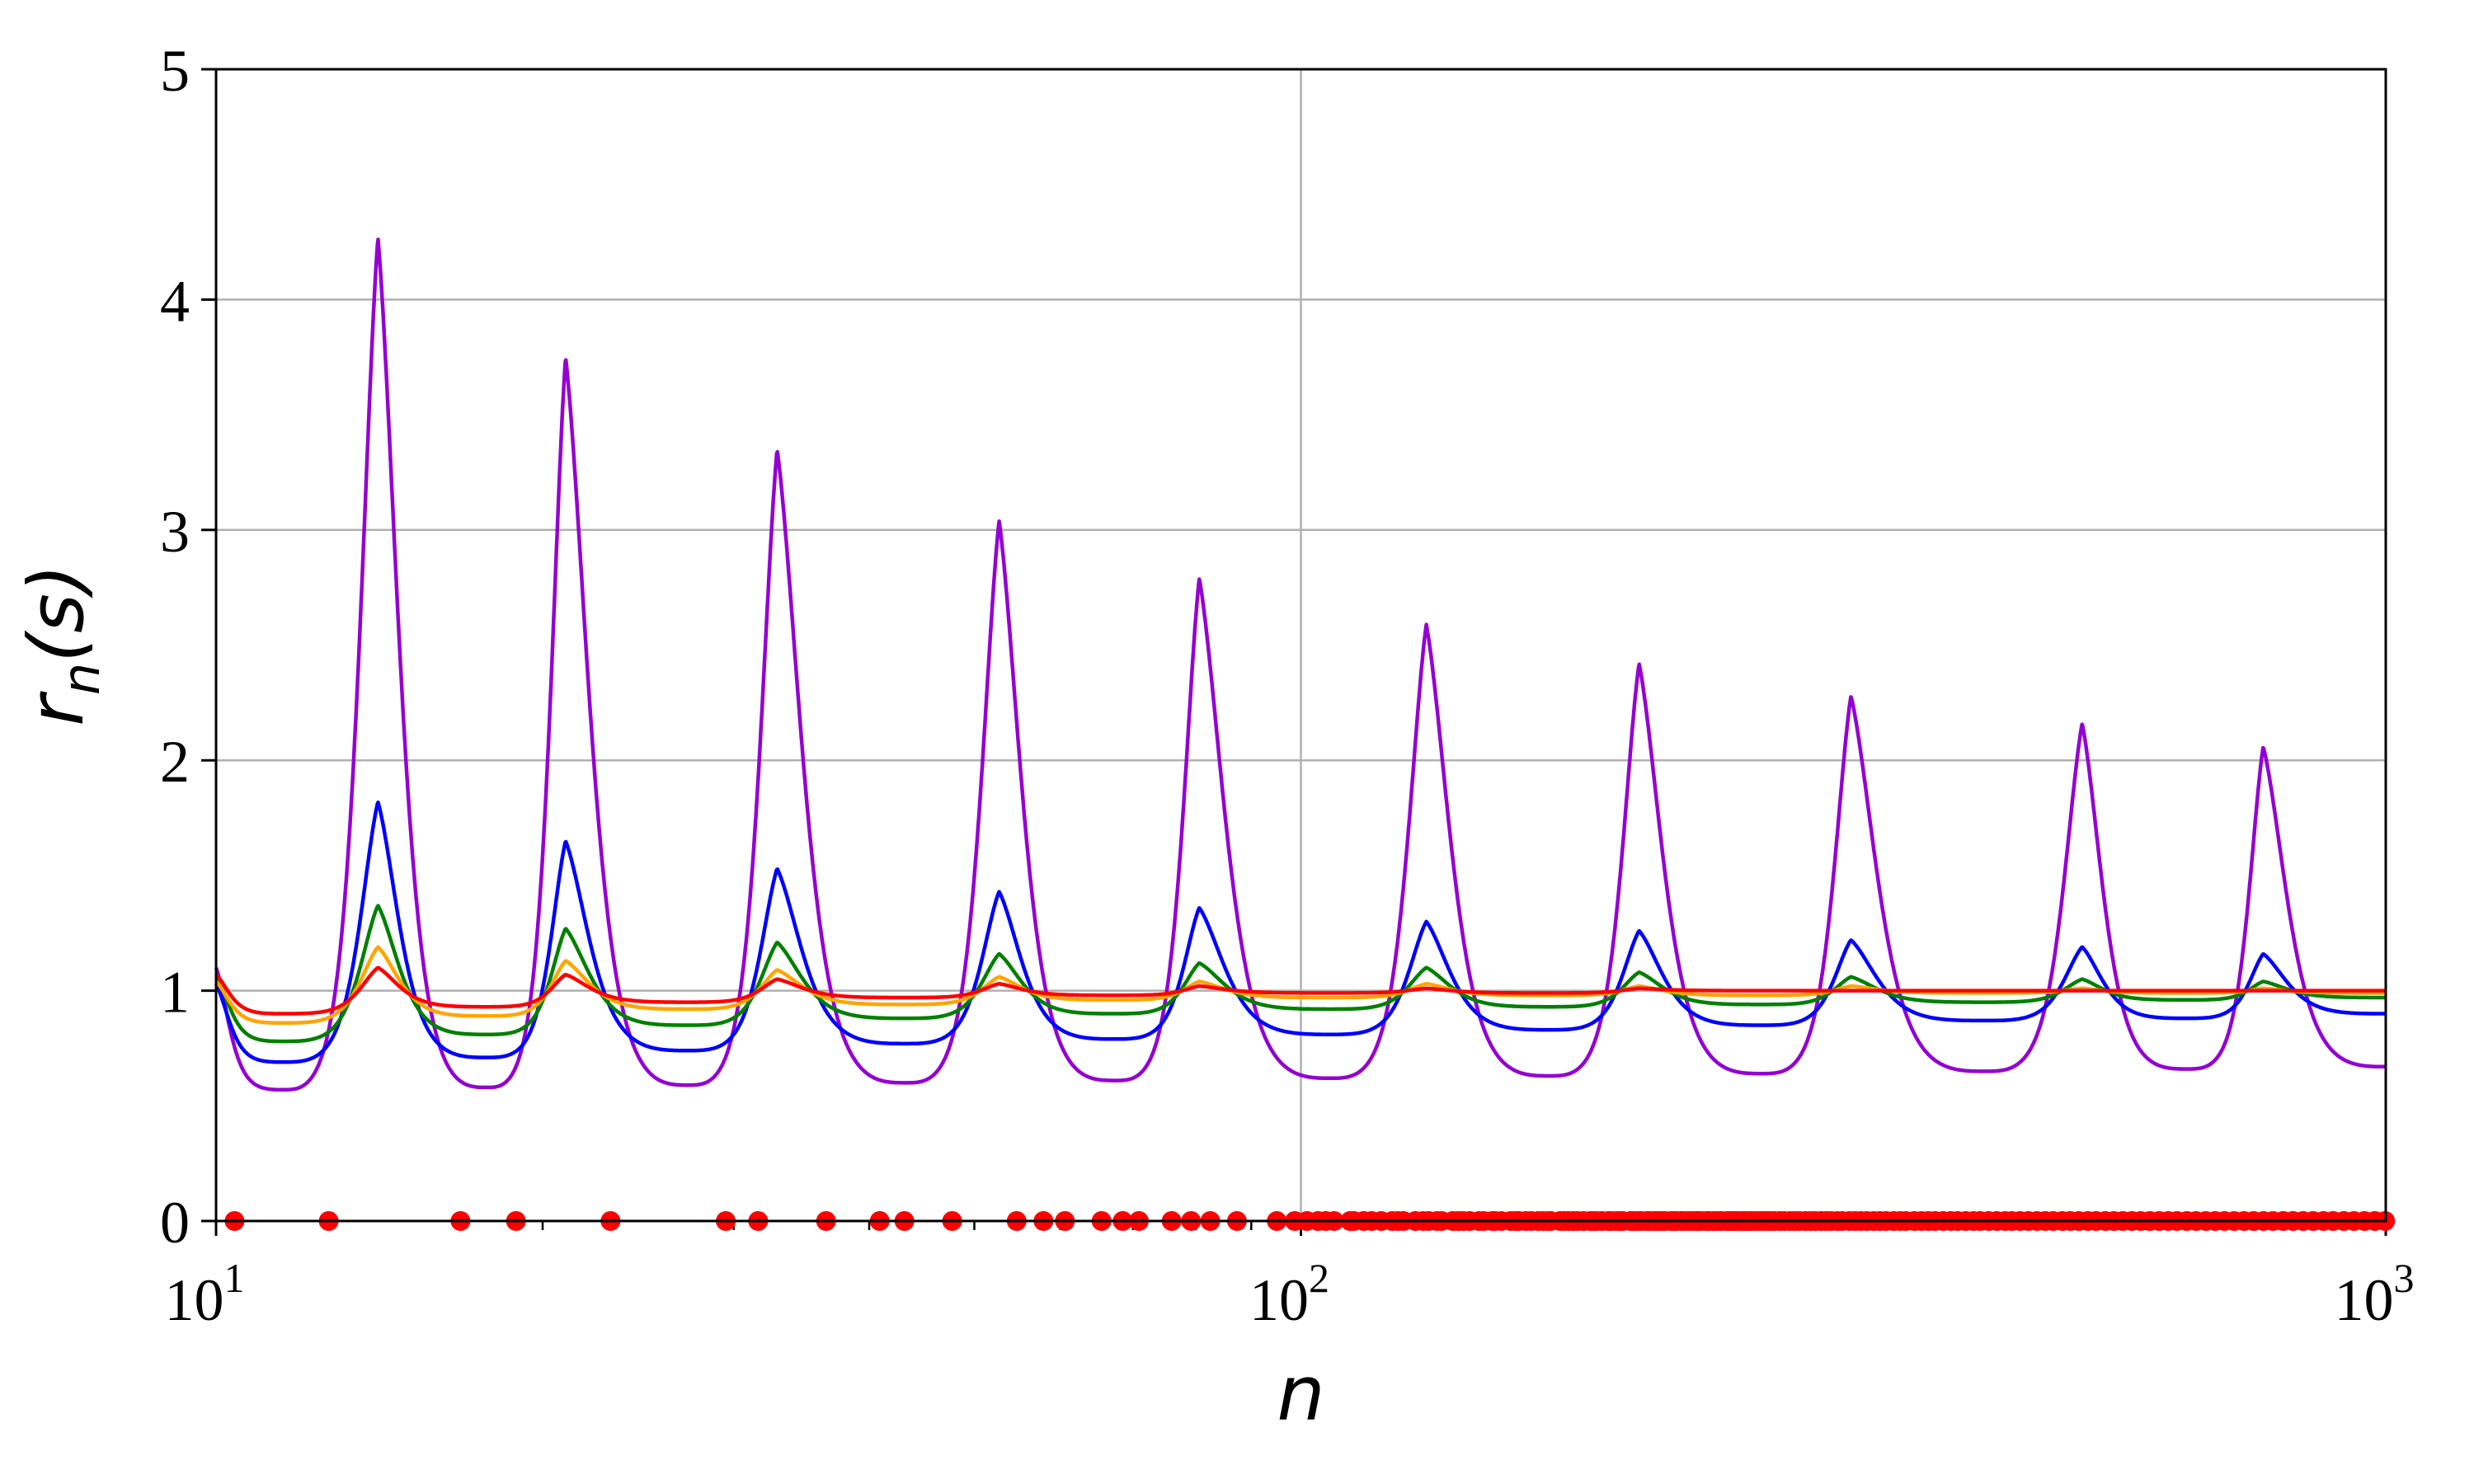  What do you see at coordinates (2404, 1278) in the screenshot?
I see `x-tick-exponent: 3` at bounding box center [2404, 1278].